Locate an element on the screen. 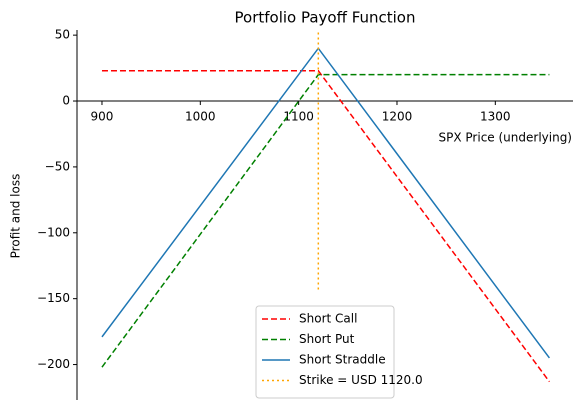  x-axis-label: SPX Price (underlying) is located at coordinates (505, 138).